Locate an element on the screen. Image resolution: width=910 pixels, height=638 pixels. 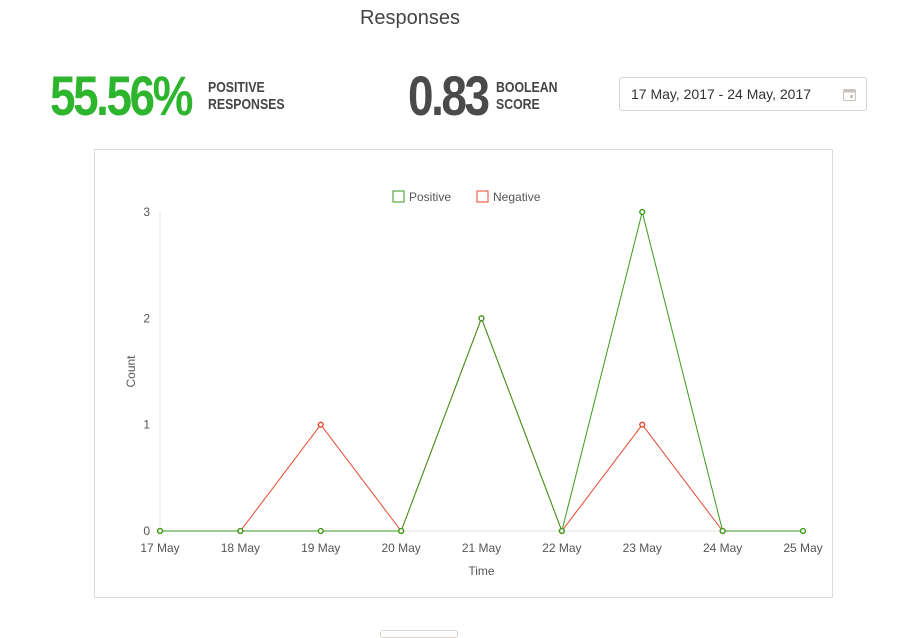
y-tick-label: 0 is located at coordinates (146, 531).